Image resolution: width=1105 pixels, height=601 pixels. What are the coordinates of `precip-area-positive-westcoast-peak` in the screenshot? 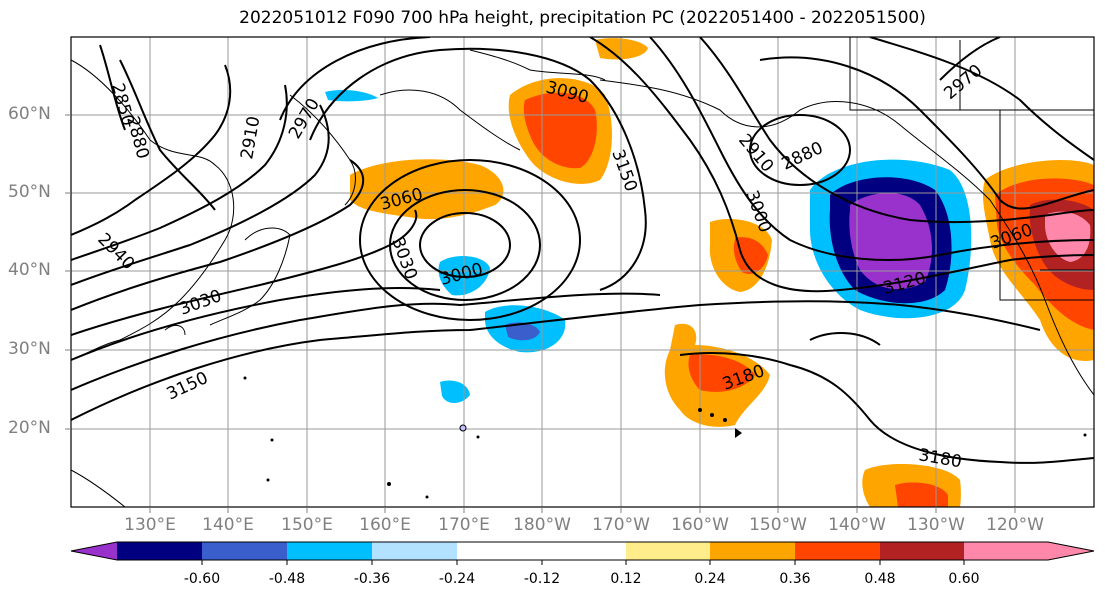 It's located at (1068, 236).